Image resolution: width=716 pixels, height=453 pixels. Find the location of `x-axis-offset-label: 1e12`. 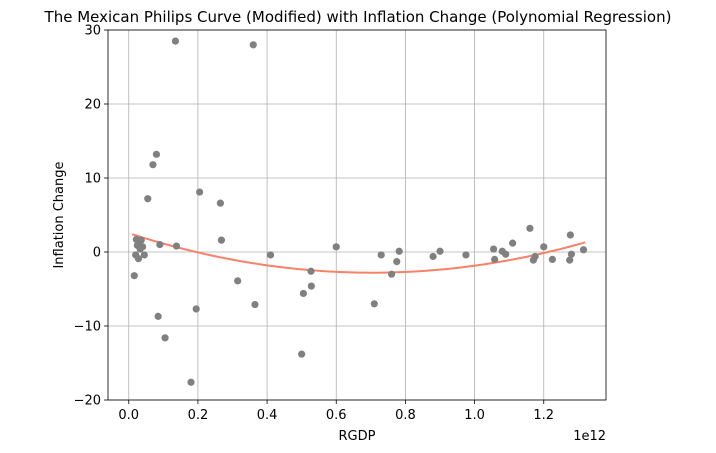

x-axis-offset-label: 1e12 is located at coordinates (589, 436).